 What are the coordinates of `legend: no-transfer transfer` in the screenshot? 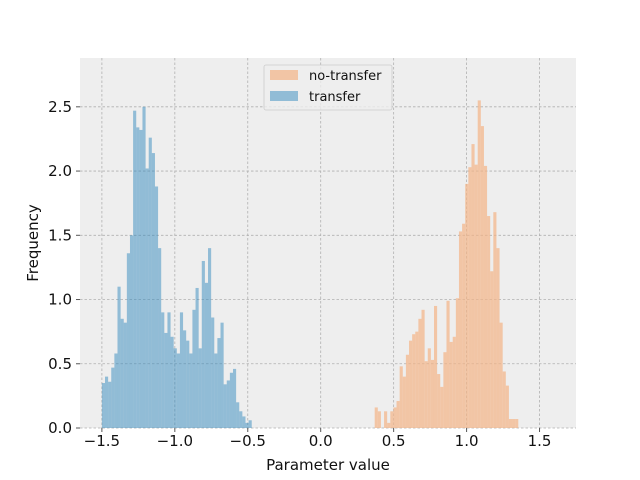 It's located at (328, 87).